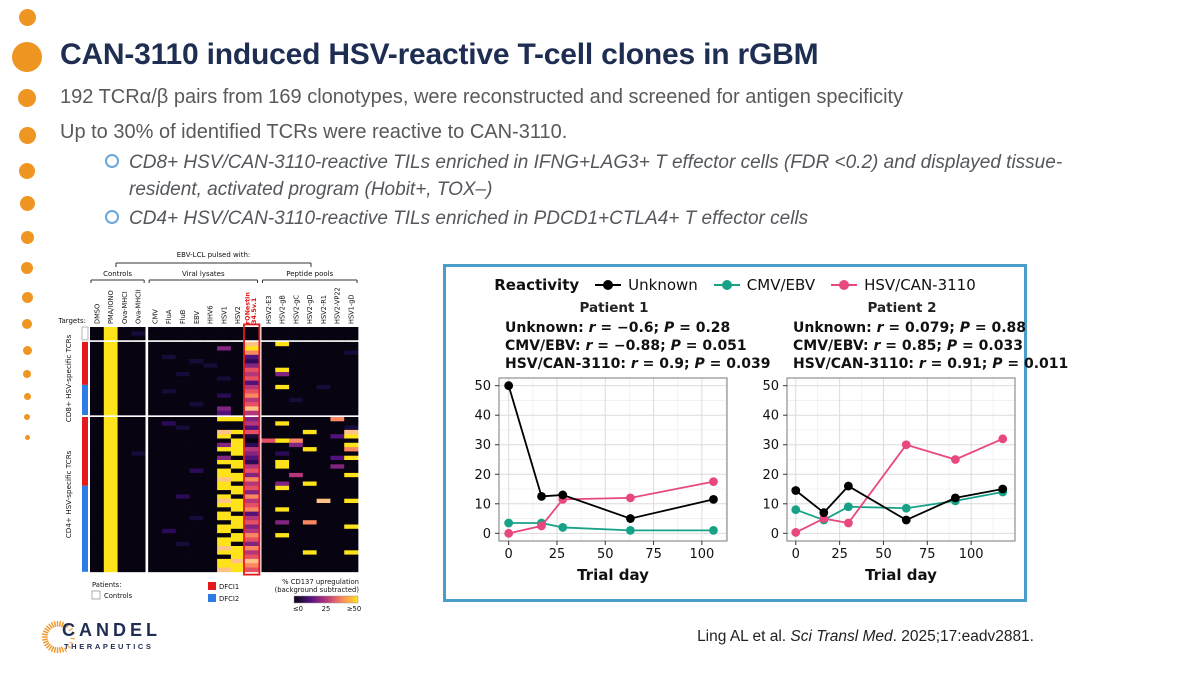  Describe the element at coordinates (902, 285) in the screenshot. I see `legend-item-hsv-can-3110: HSV/CAN-3110` at that location.